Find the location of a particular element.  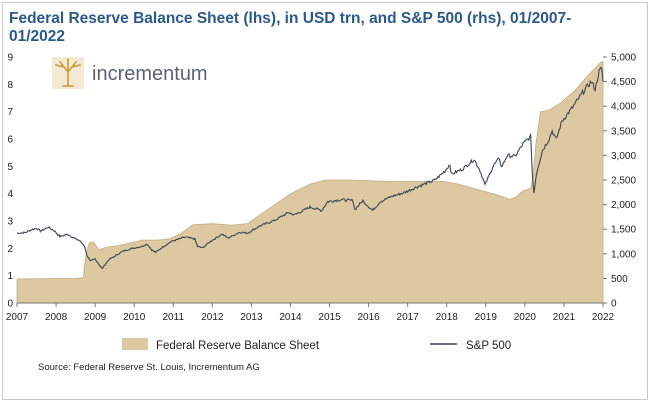

x-tick-label-2010: 2010 is located at coordinates (134, 317).